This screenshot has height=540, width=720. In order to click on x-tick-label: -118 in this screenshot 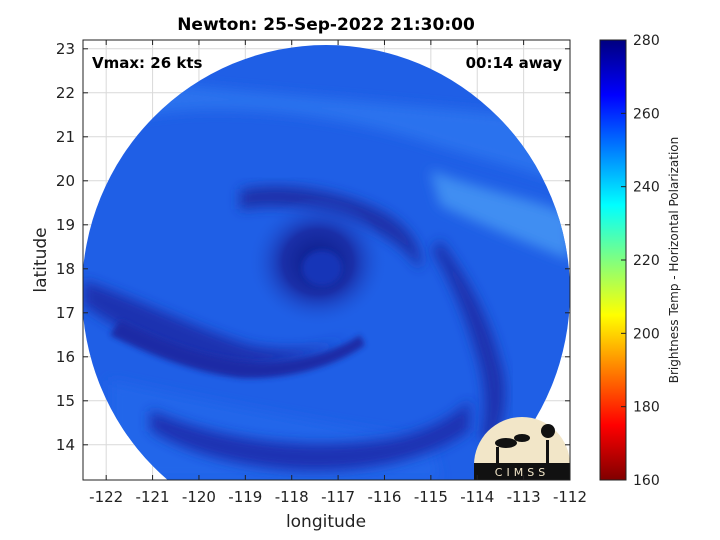, I will do `click(292, 497)`.